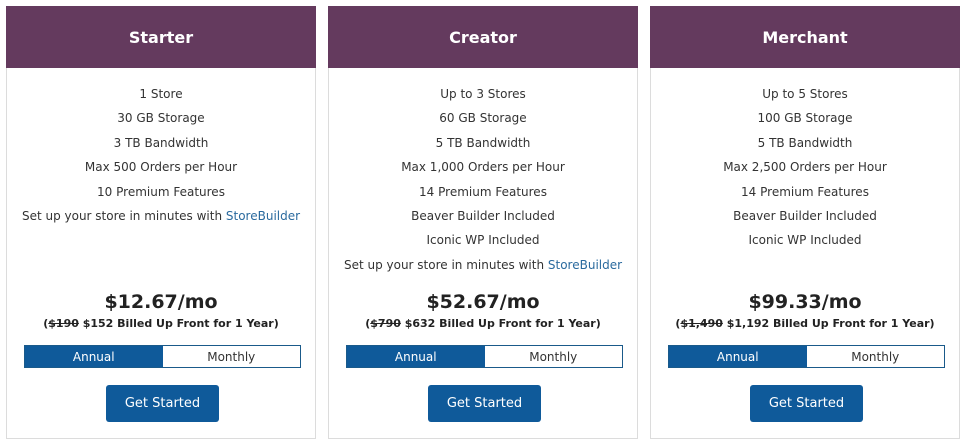 The width and height of the screenshot is (965, 445). I want to click on feature-item: 3 TB Bandwidth, so click(161, 142).